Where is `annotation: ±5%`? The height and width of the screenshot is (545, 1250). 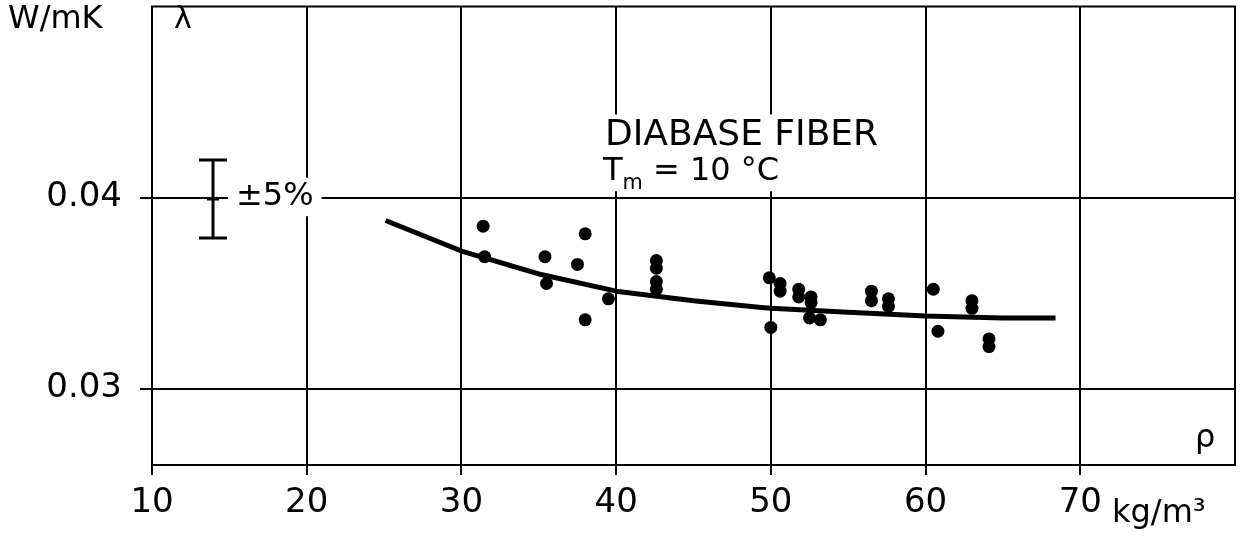 annotation: ±5% is located at coordinates (275, 194).